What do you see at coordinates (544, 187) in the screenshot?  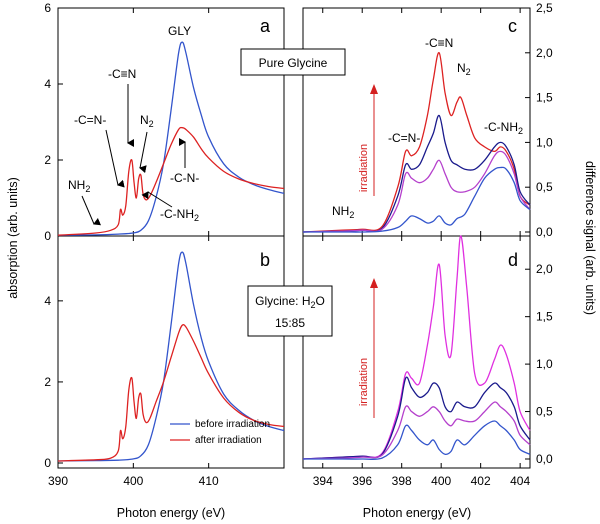 I see `y-tick-label-c-1: 0,5` at bounding box center [544, 187].